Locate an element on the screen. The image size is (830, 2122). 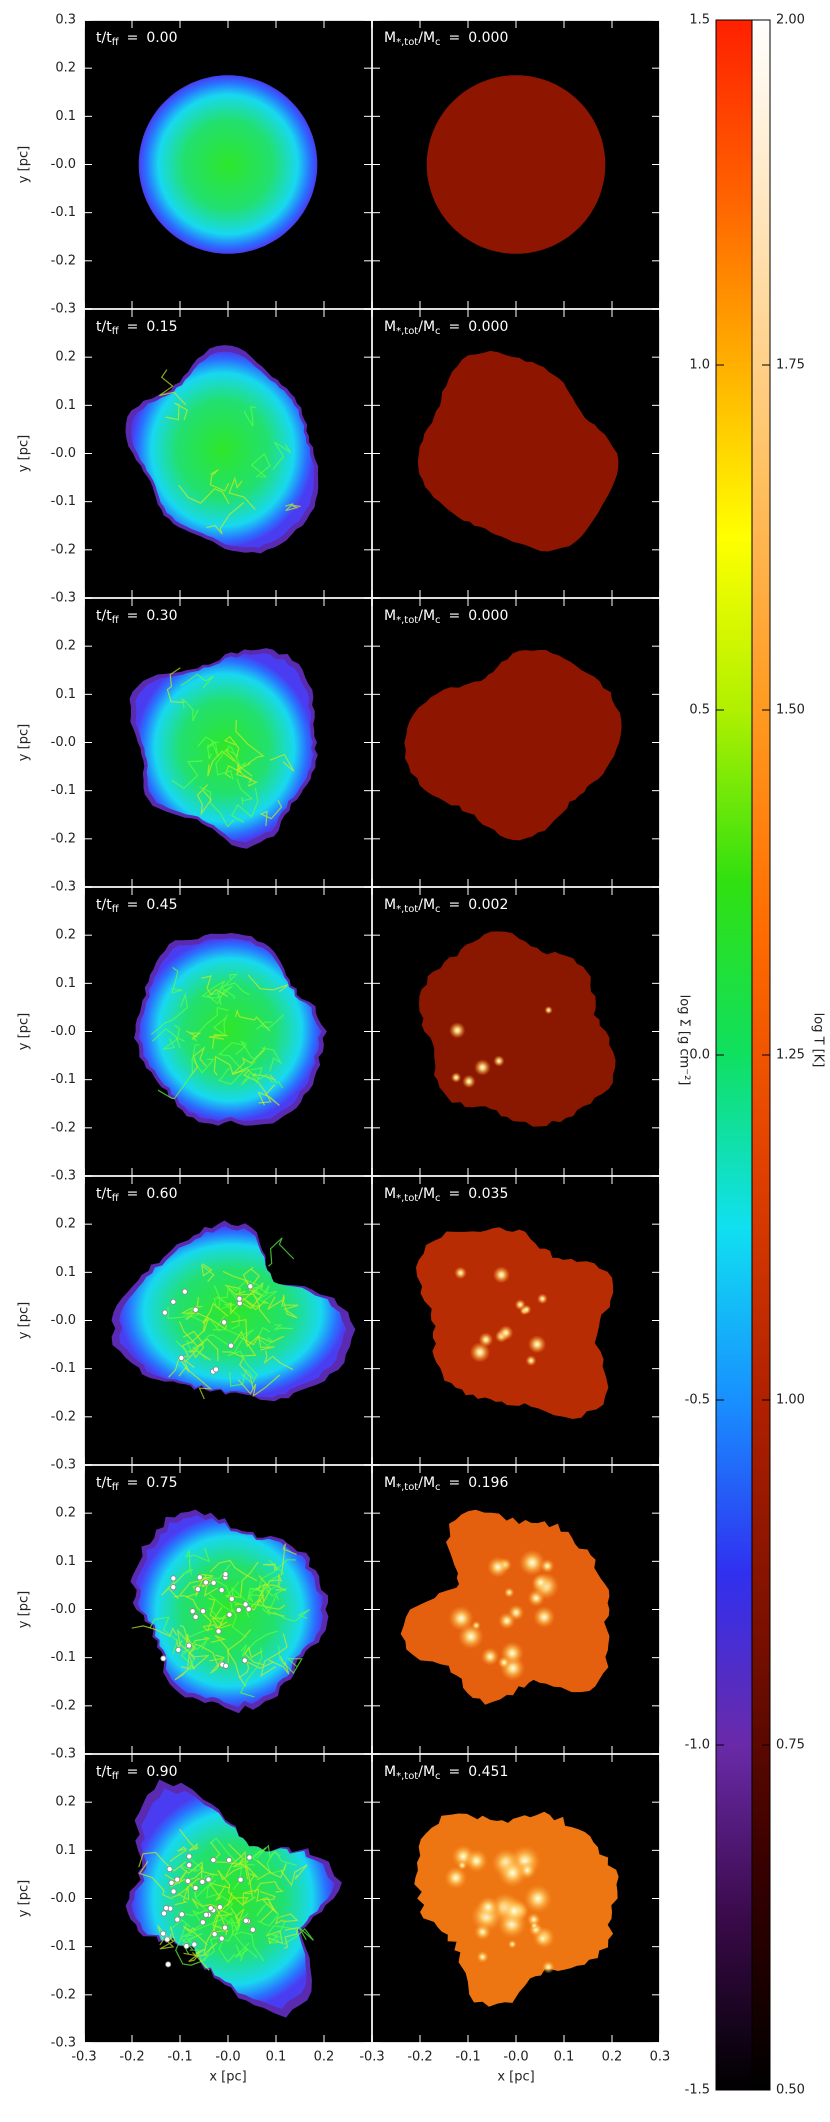
panel-label: t/tff = 0.15 is located at coordinates (137, 328).